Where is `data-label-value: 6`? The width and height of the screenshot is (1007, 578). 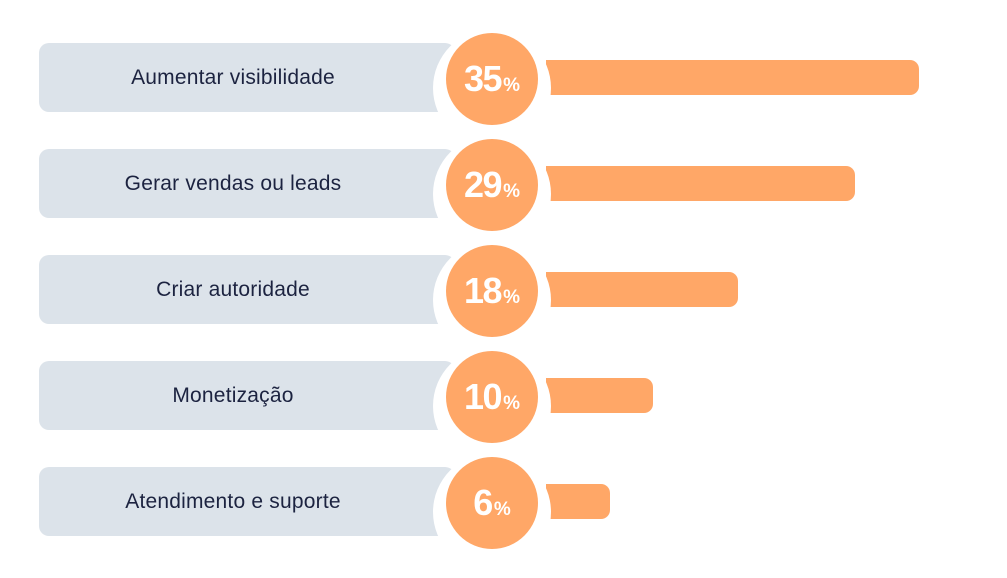 data-label-value: 6 is located at coordinates (483, 502).